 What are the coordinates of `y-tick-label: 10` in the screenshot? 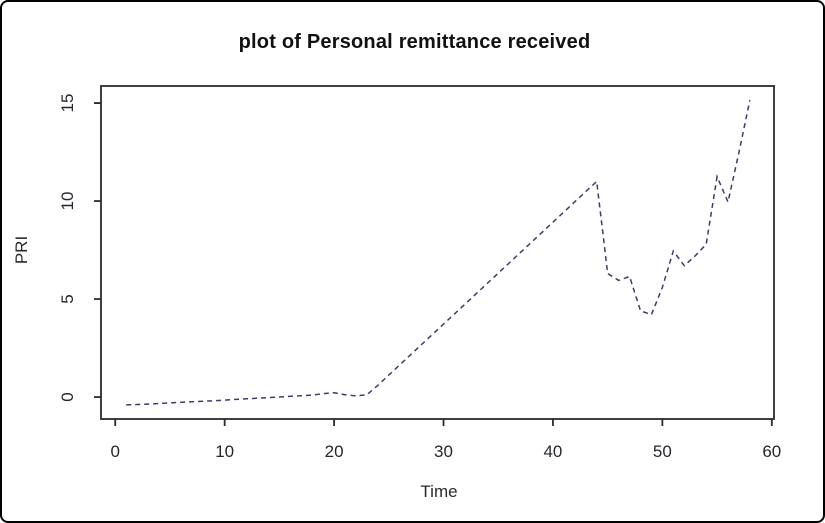 It's located at (67, 201).